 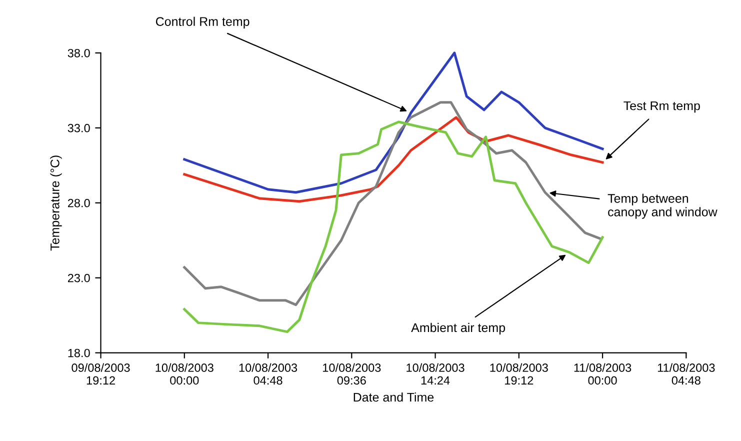 What do you see at coordinates (519, 374) in the screenshot?
I see `x-tick-label: 10/08/2003 19:12` at bounding box center [519, 374].